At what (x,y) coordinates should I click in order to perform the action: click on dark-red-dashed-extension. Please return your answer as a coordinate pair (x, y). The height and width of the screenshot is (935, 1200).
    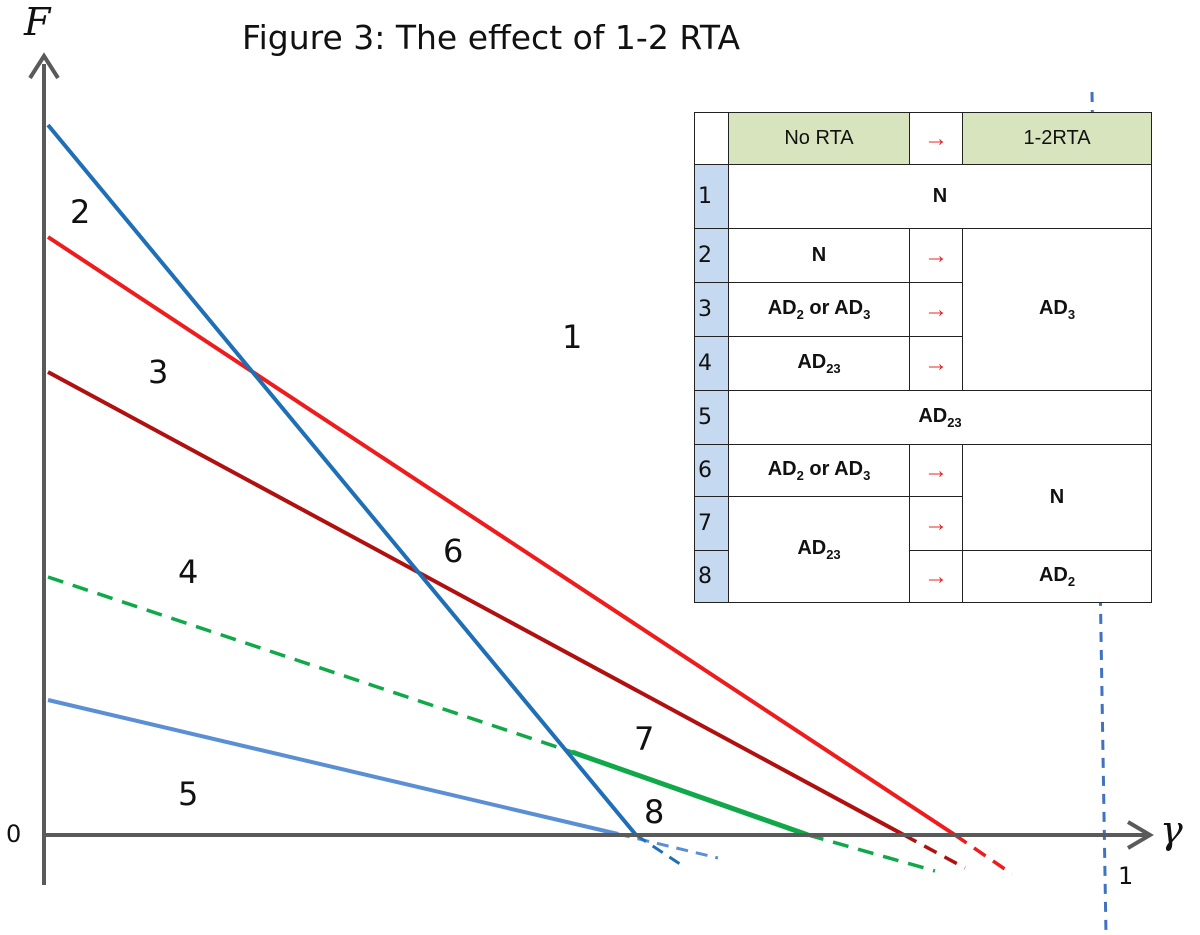
    Looking at the image, I should click on (934, 851).